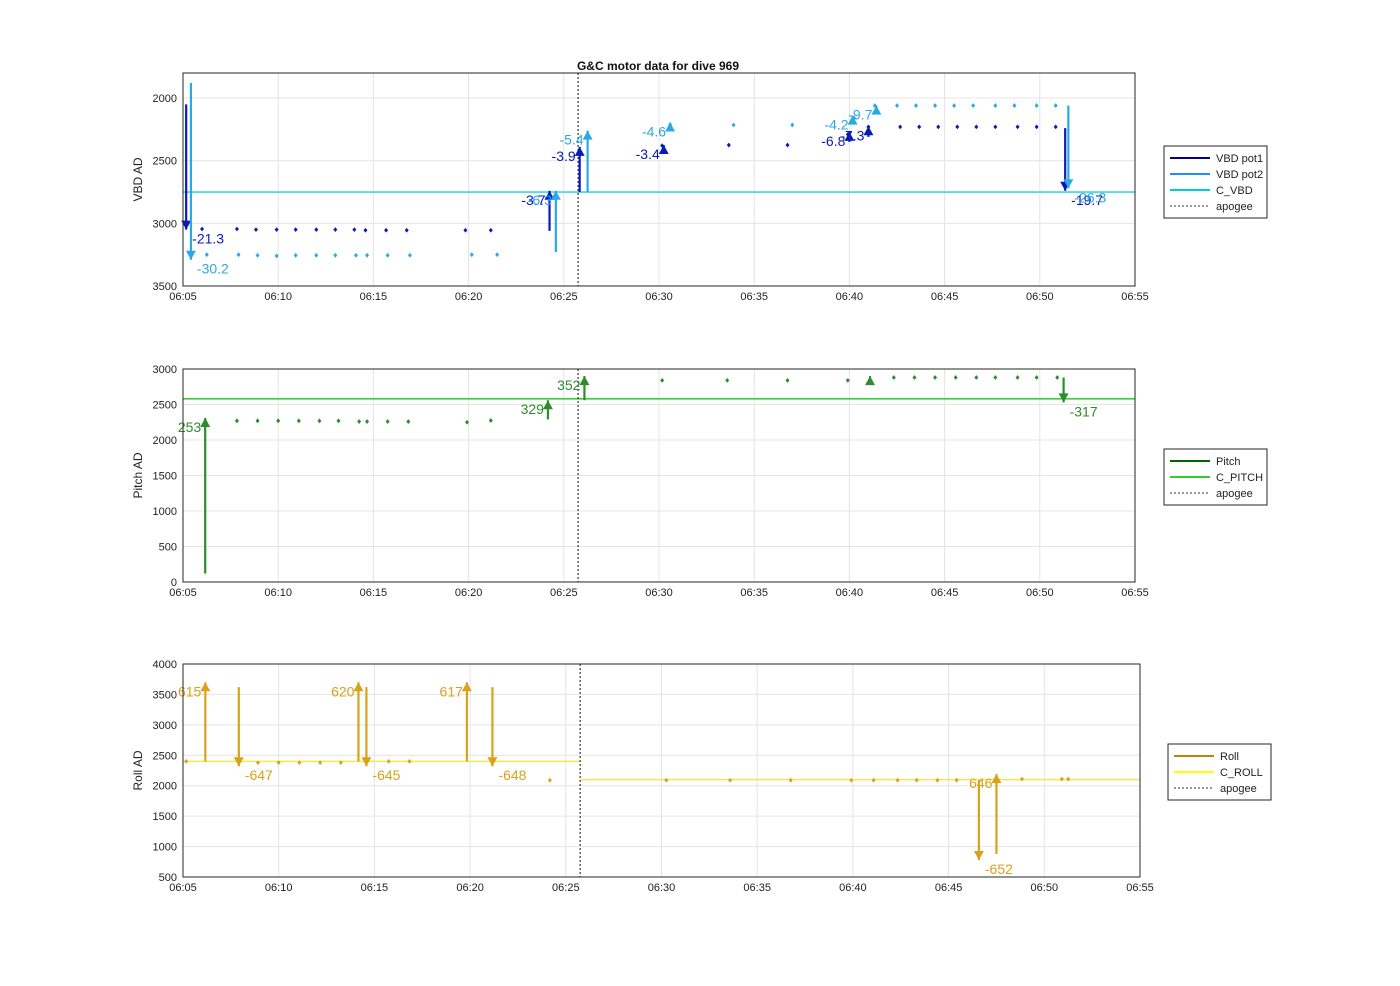 Image resolution: width=1400 pixels, height=986 pixels. Describe the element at coordinates (564, 156) in the screenshot. I see `motor-move-label: -3.9` at that location.